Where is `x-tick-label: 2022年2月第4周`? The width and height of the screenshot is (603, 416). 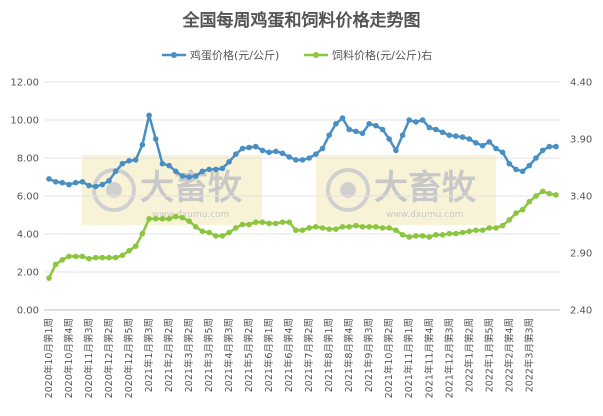
x-tick-label: 2022年2月第4周 is located at coordinates (509, 355).